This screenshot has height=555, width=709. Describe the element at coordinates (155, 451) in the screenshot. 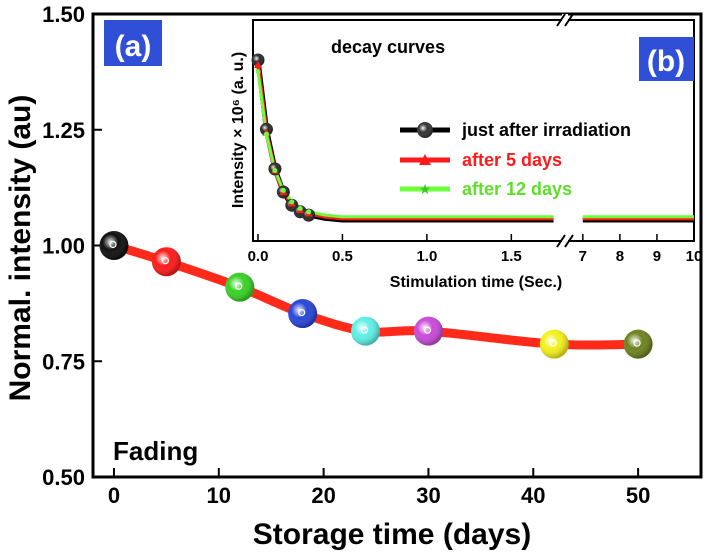

I see `fading-annotation: Fading` at that location.